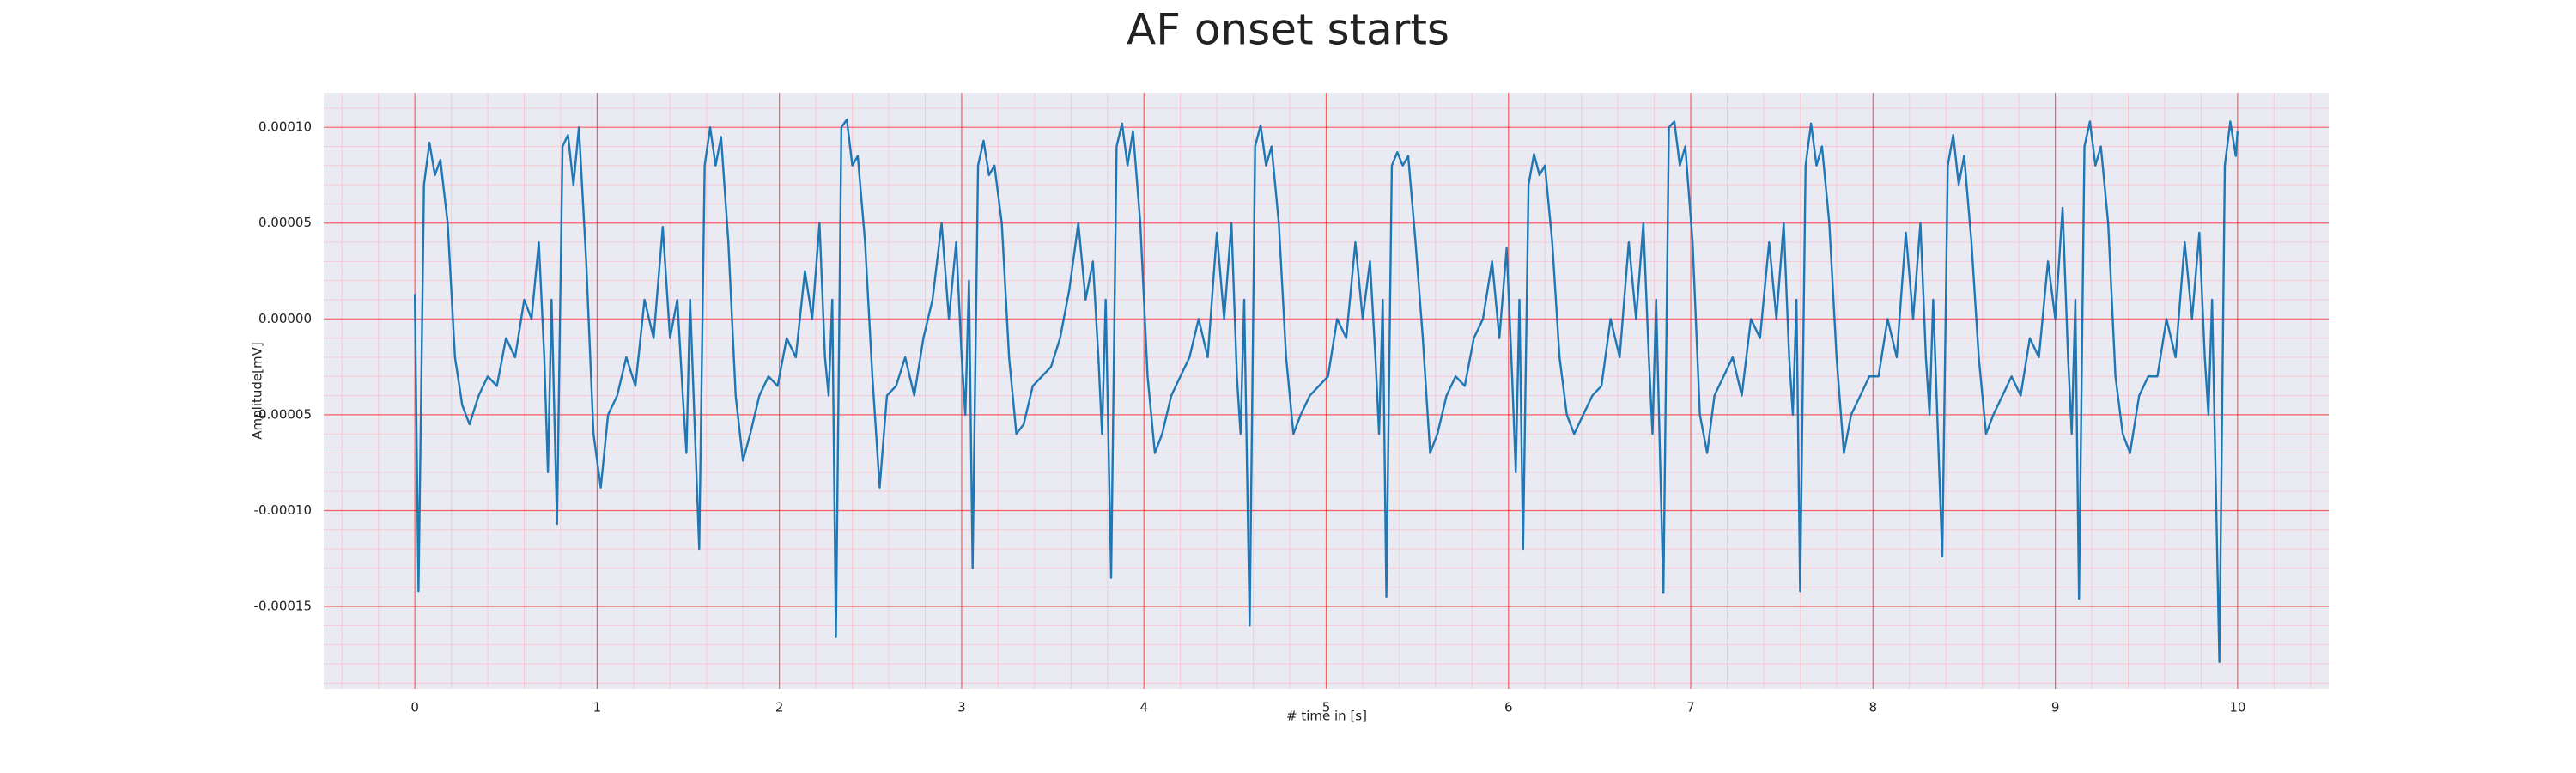 Image resolution: width=2576 pixels, height=773 pixels. I want to click on x-tick-label: 8, so click(1873, 707).